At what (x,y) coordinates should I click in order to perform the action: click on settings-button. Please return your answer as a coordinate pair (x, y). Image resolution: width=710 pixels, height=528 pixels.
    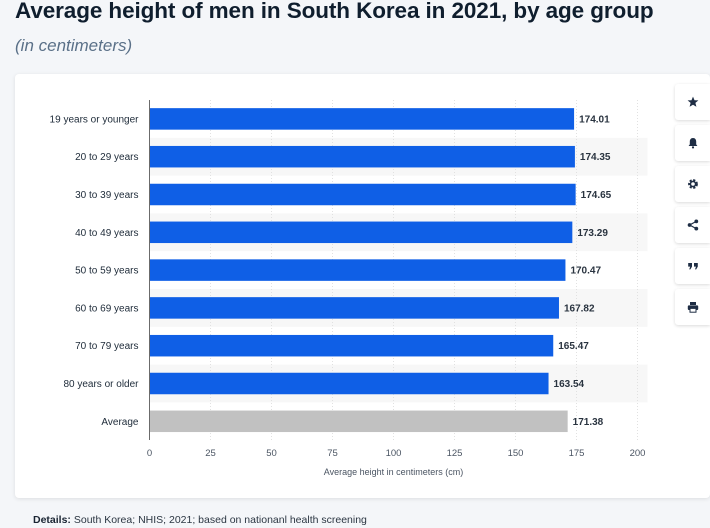
    Looking at the image, I should click on (692, 184).